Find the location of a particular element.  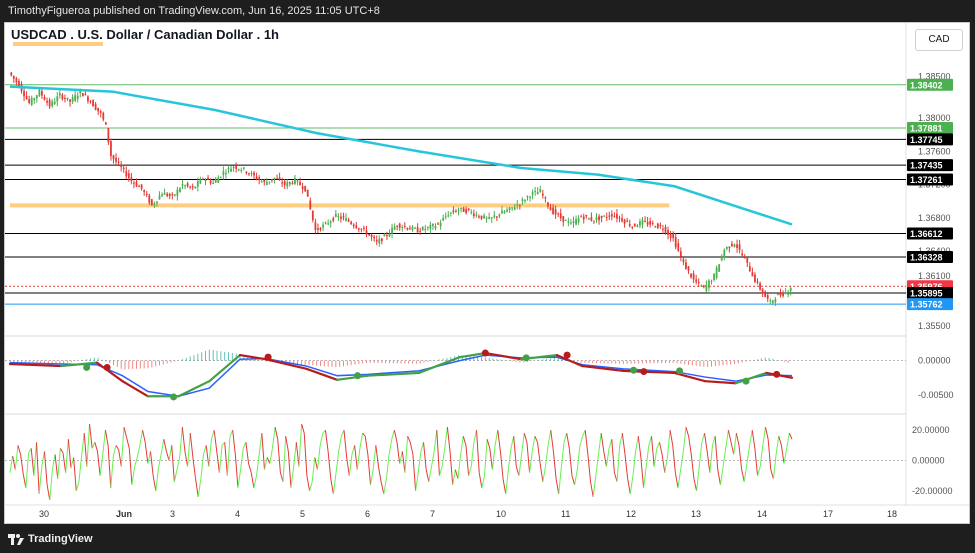

price-tick-label: 1.38000 is located at coordinates (934, 118).